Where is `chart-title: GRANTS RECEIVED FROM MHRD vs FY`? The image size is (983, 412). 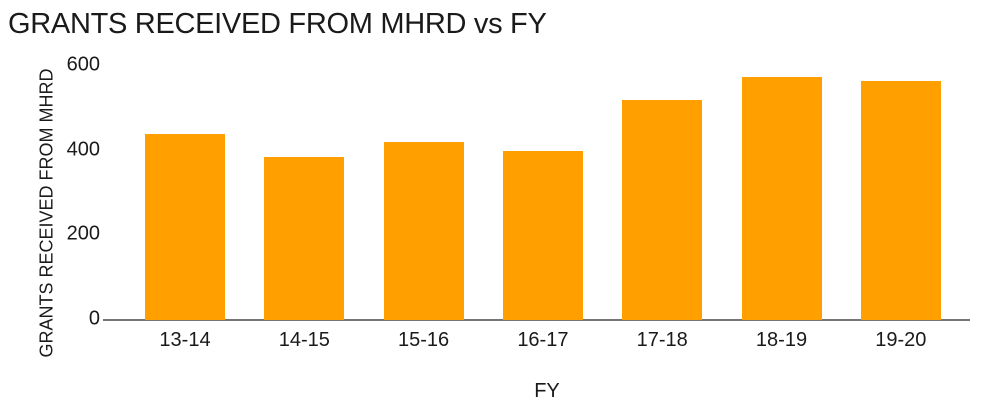
chart-title: GRANTS RECEIVED FROM MHRD vs FY is located at coordinates (277, 24).